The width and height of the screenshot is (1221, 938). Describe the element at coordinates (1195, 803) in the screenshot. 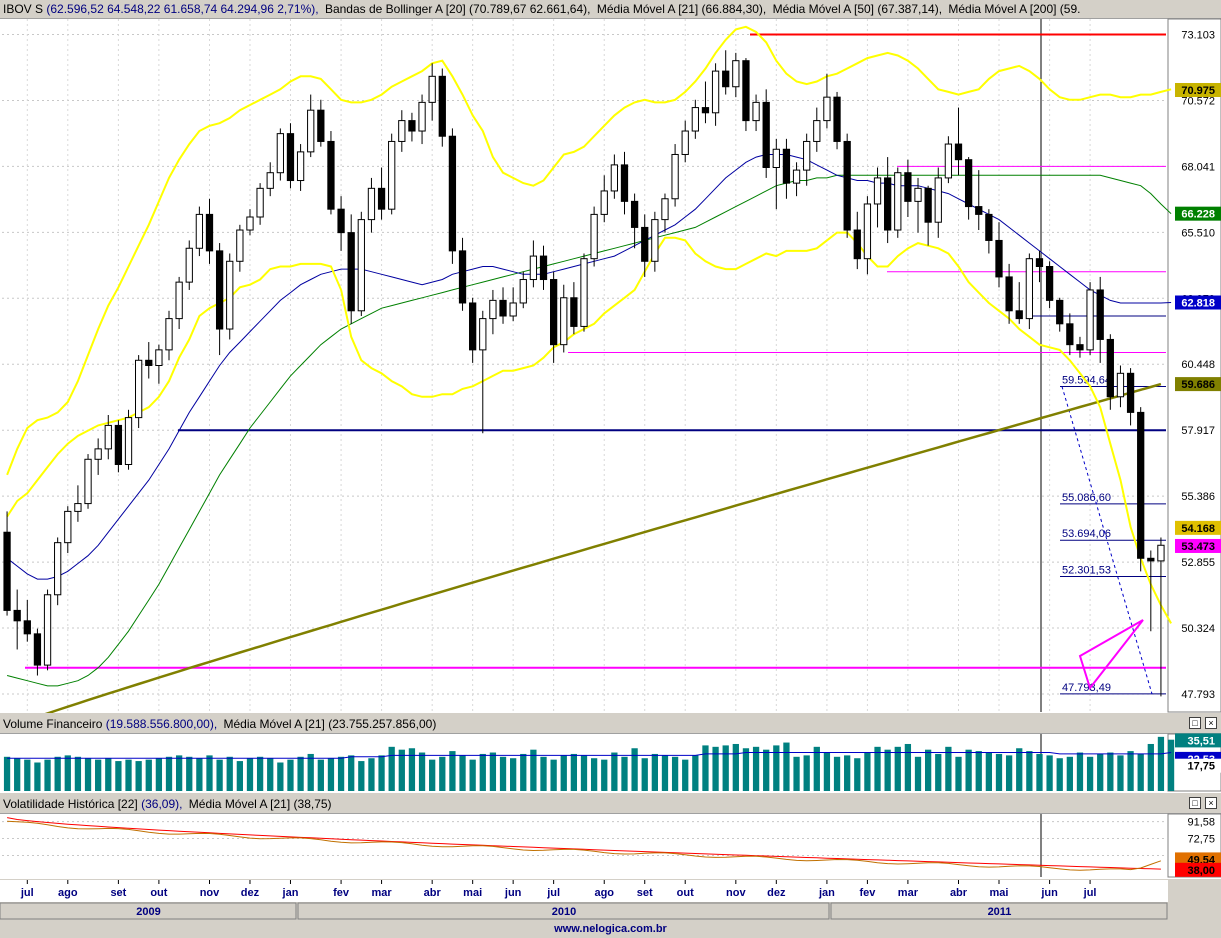

I see `volatility-restore-button: □` at that location.